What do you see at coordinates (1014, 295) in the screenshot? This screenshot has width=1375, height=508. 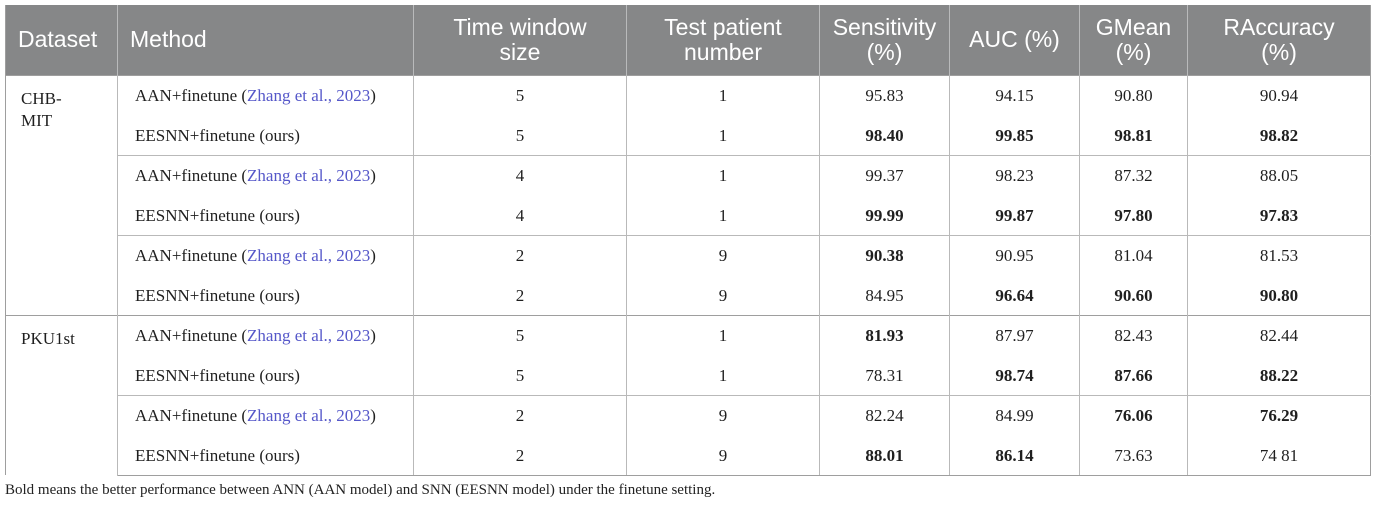 I see `cell-value: 96.64` at bounding box center [1014, 295].